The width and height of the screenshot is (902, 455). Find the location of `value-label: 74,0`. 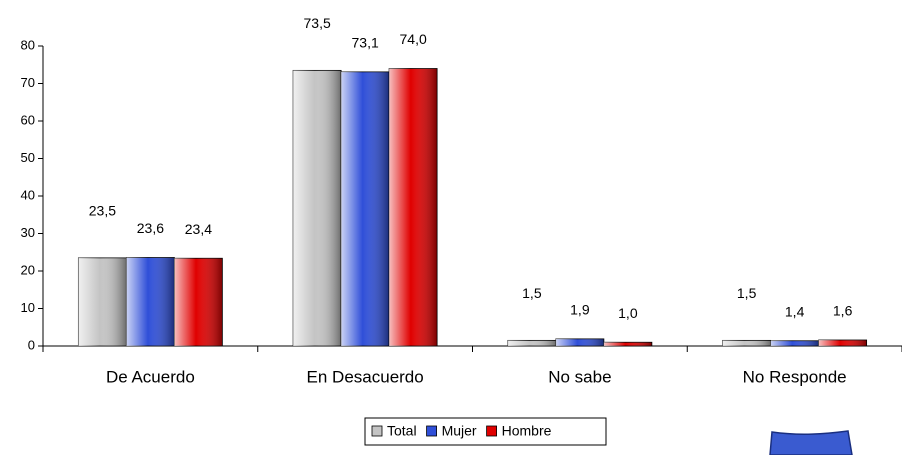

value-label: 74,0 is located at coordinates (413, 39).